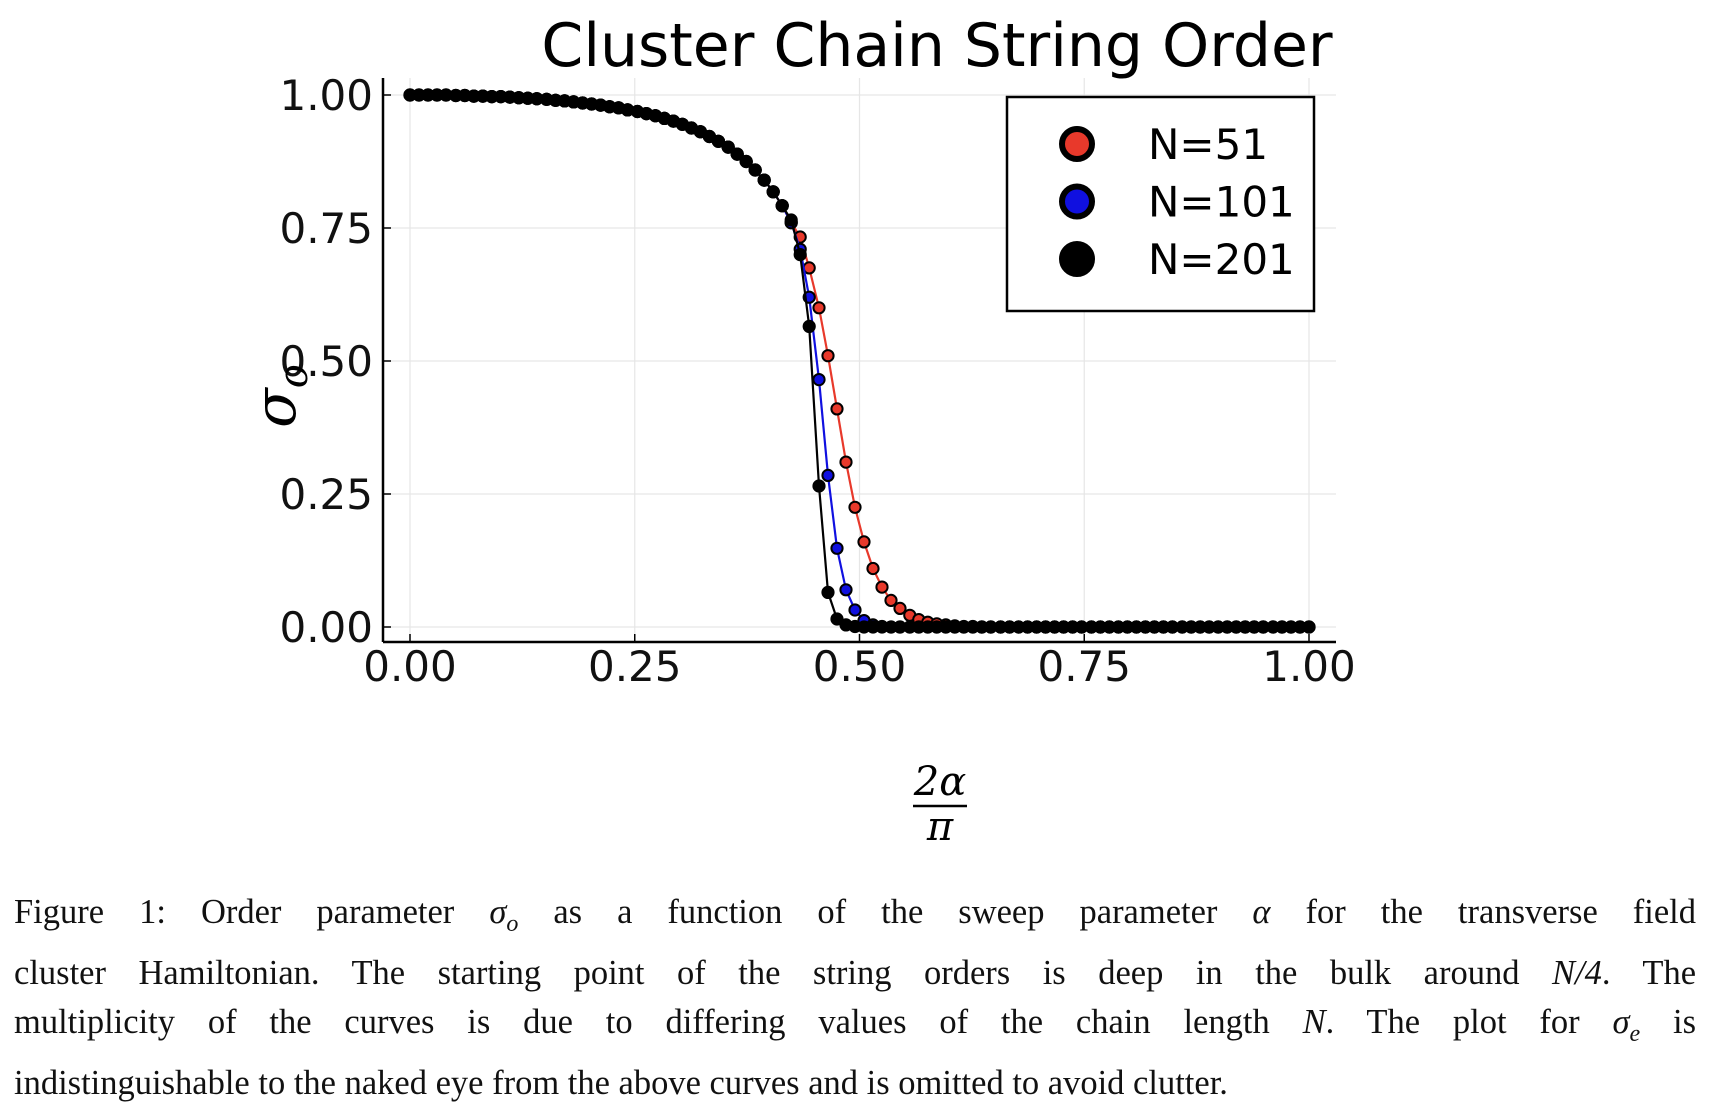 This screenshot has height=1108, width=1710. I want to click on caption-math: N, so click(1314, 1021).